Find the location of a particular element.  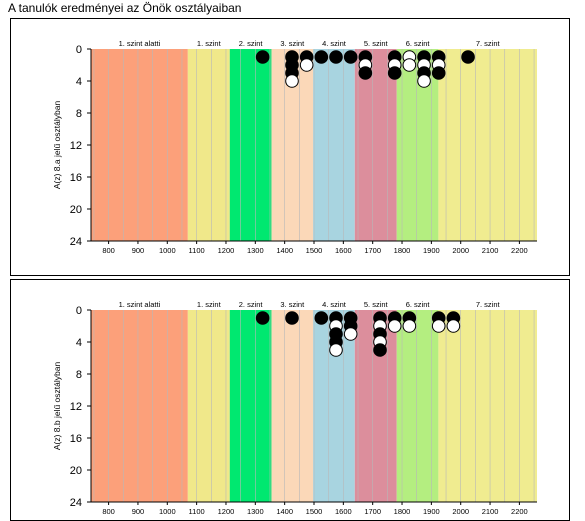

y-axis-label: A(z) 8.a jelű osztályban is located at coordinates (57, 145).